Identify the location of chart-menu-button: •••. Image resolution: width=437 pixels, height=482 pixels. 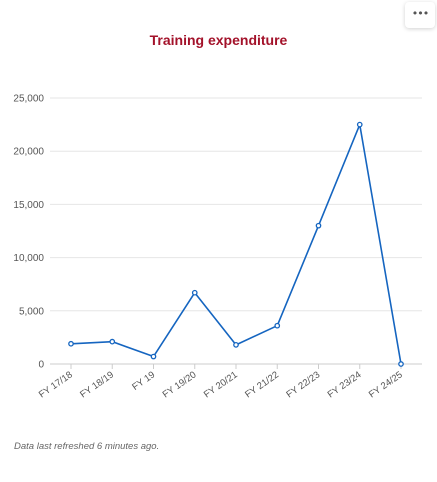
(420, 15).